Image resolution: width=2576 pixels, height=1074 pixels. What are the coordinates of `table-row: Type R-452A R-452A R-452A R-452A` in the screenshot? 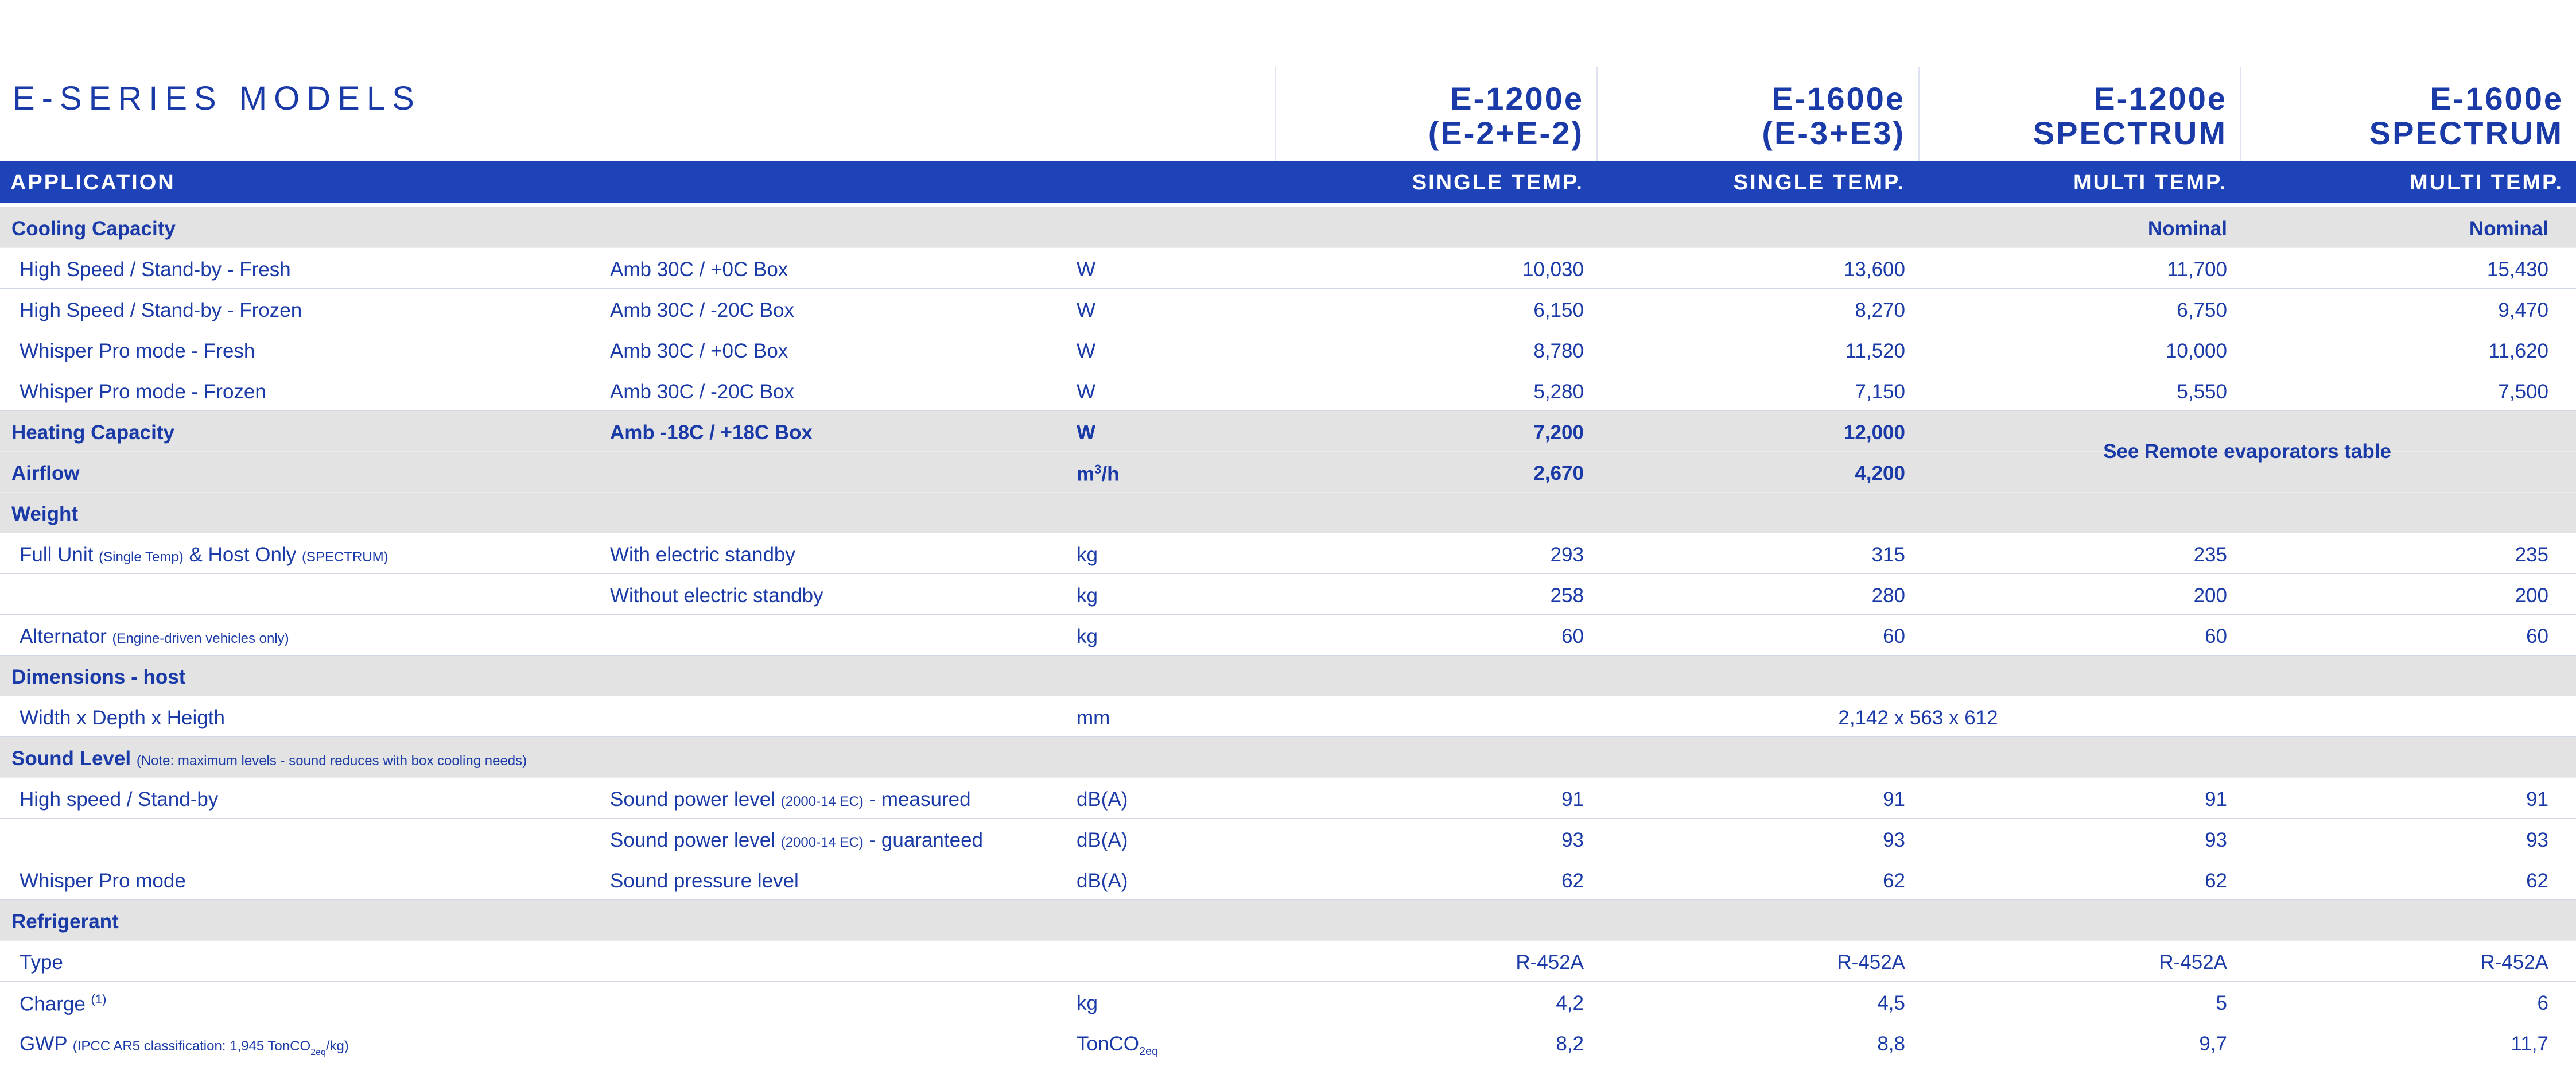 It's located at (1288, 962).